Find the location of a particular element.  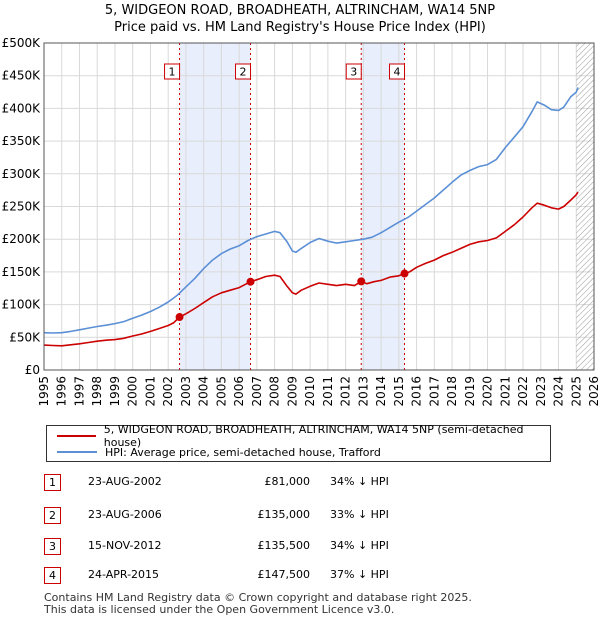

x-tick-label: 2008 is located at coordinates (275, 391).